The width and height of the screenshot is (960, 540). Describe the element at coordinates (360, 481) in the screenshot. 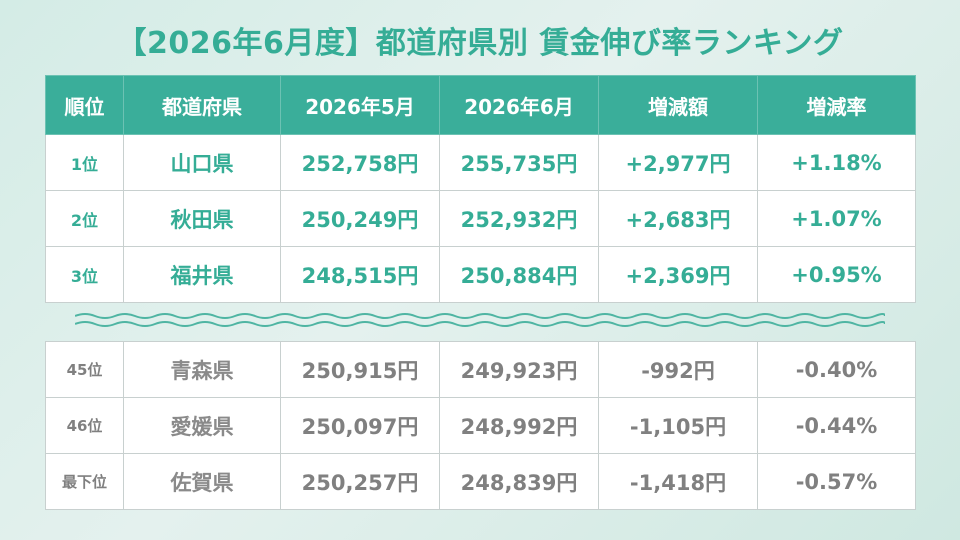

I see `may-wage-cell: 250,257円` at that location.